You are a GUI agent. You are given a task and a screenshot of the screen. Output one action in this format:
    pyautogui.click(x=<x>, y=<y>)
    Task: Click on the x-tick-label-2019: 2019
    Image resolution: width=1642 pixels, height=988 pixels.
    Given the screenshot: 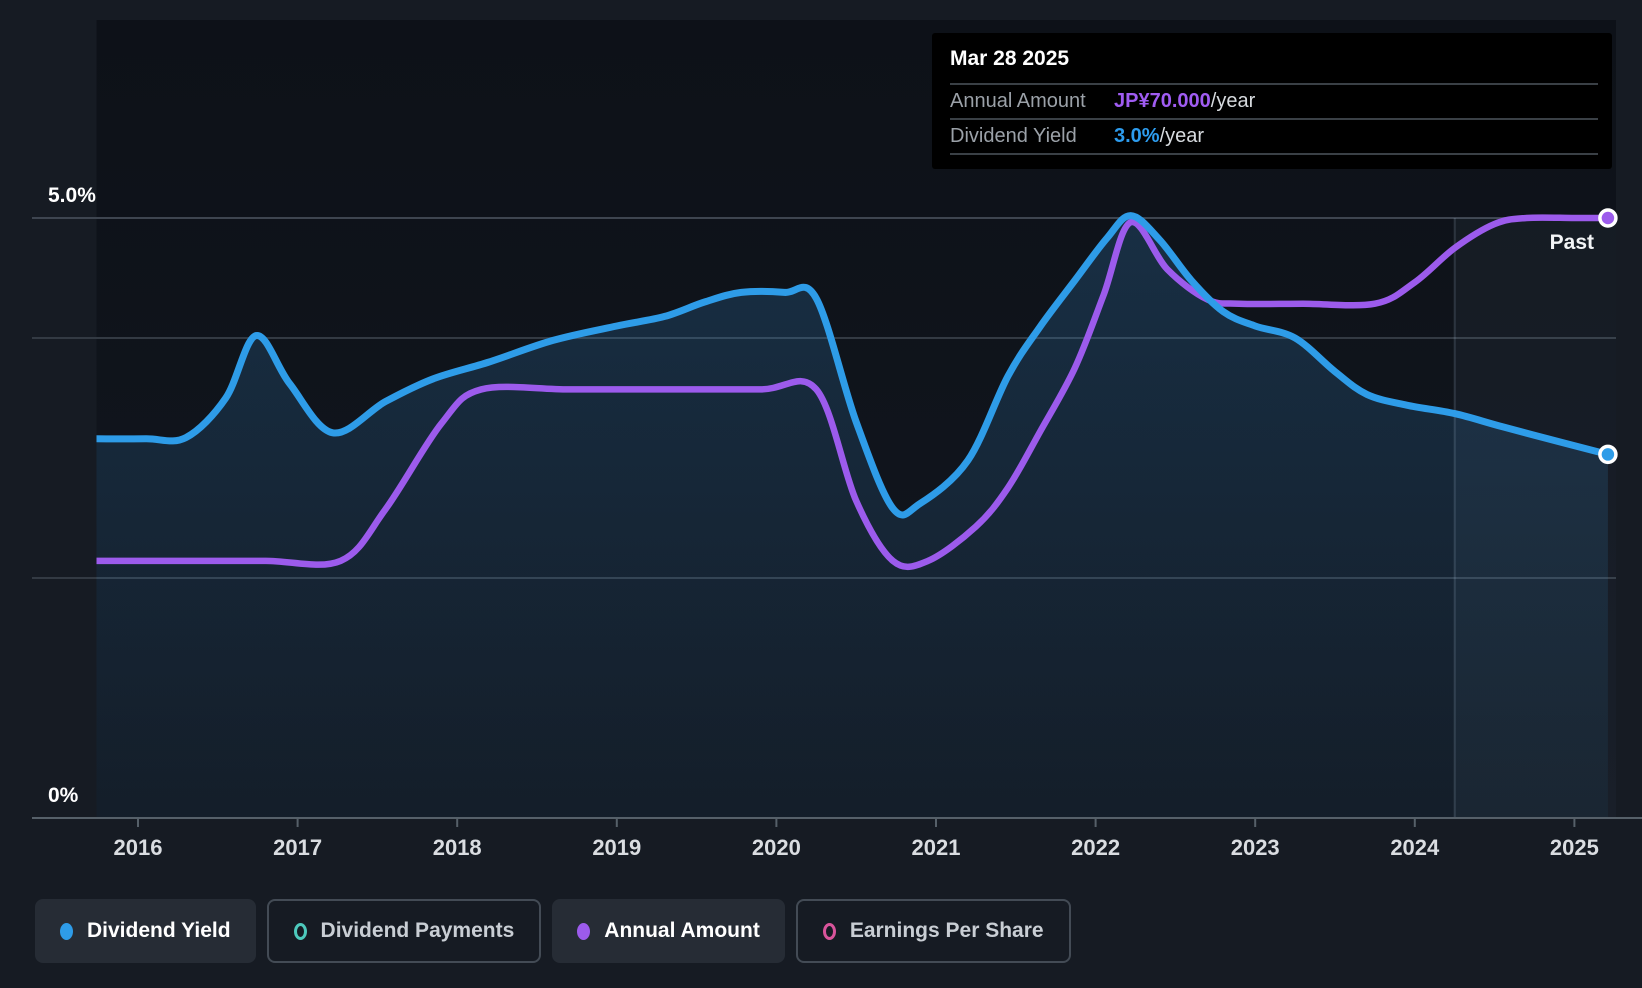 What is the action you would take?
    pyautogui.click(x=616, y=847)
    